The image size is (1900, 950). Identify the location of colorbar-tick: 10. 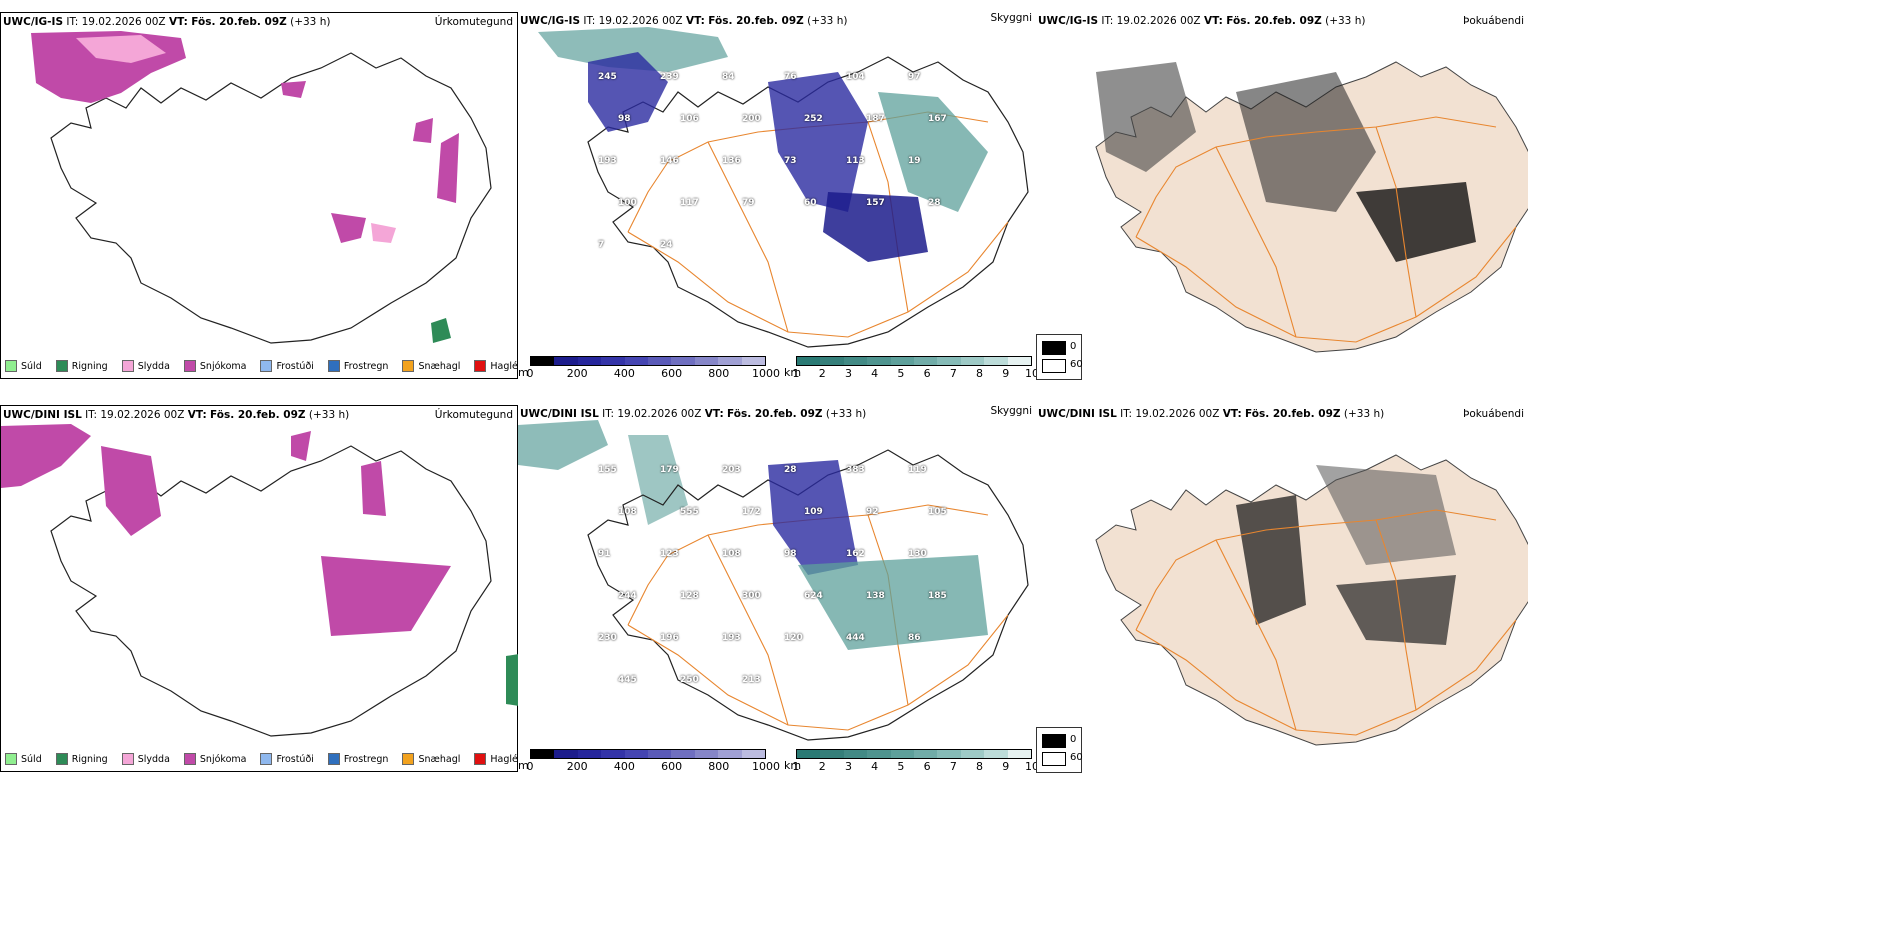
(1032, 373).